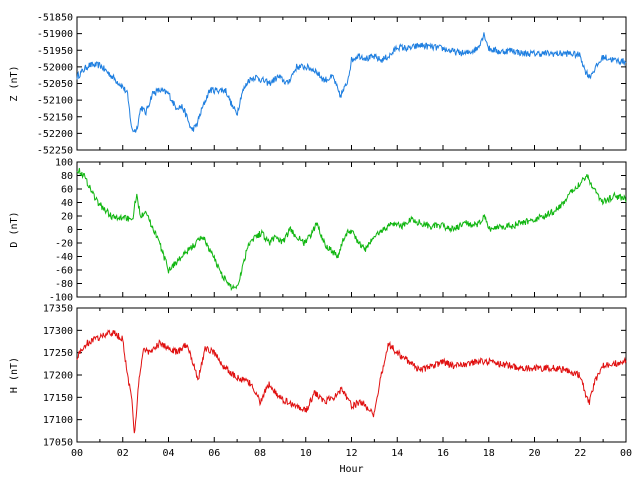  Describe the element at coordinates (70, 230) in the screenshot. I see `y-tick-label: 0` at that location.